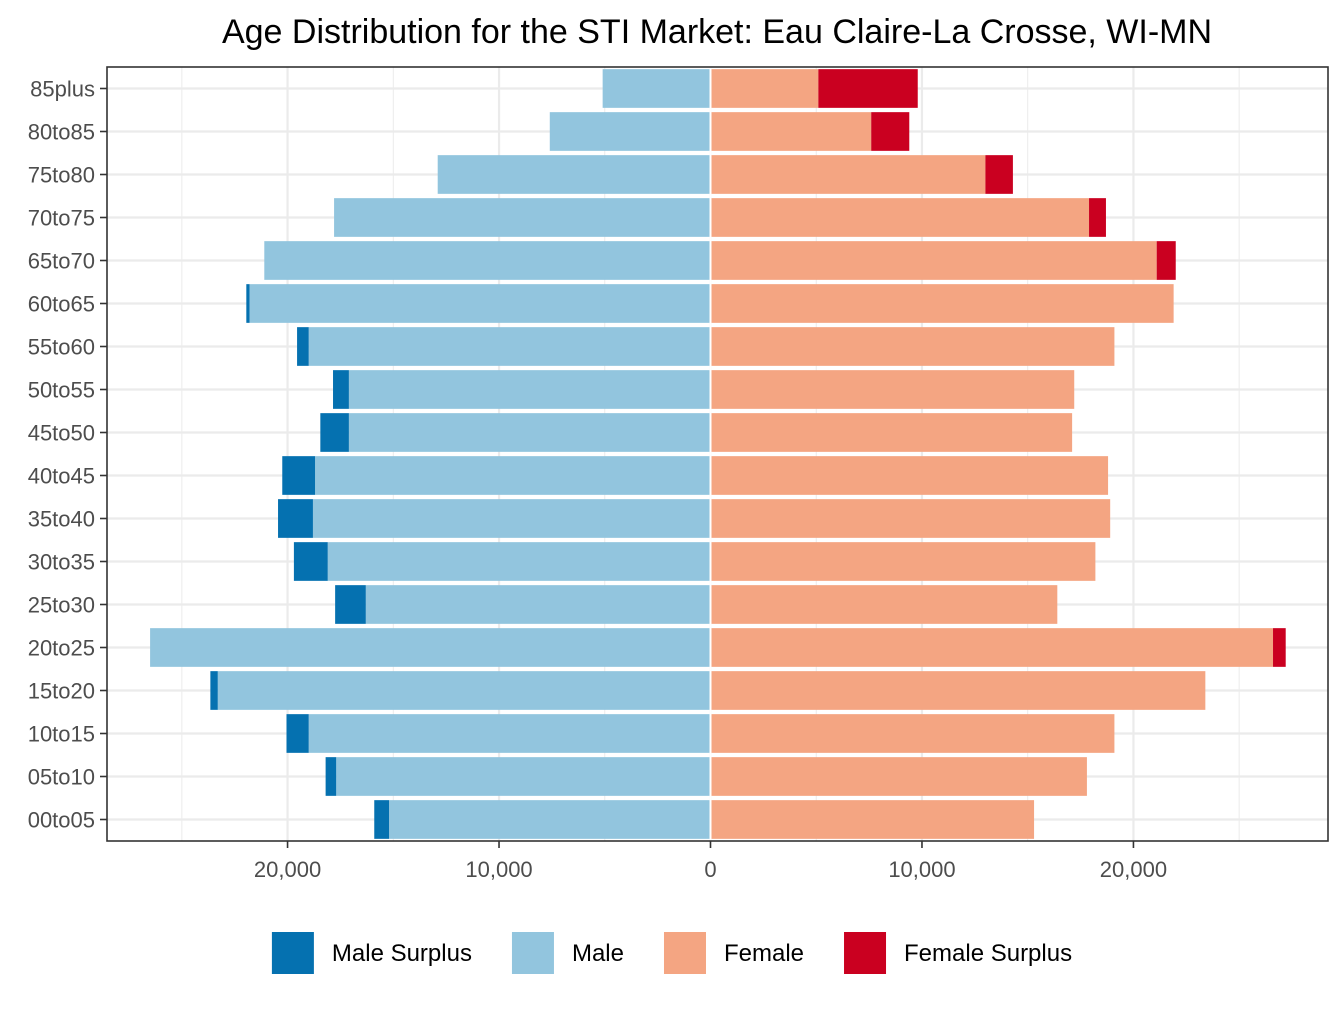 This screenshot has width=1344, height=1013. I want to click on bar-female-45to50, so click(891, 432).